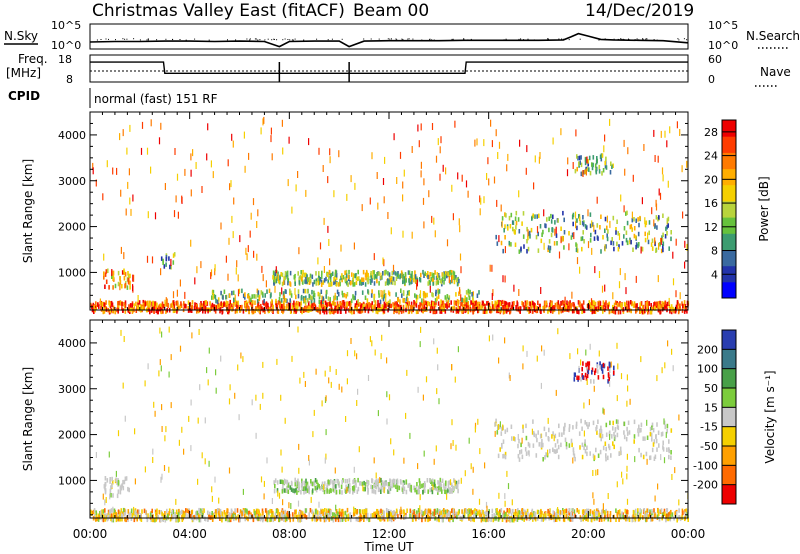  I want to click on noise-panel-frame, so click(389, 36).